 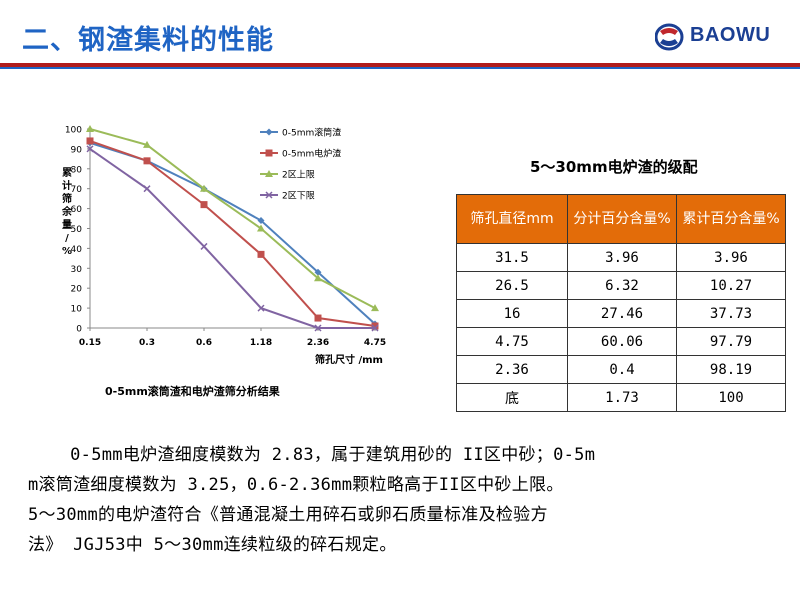 What do you see at coordinates (298, 175) in the screenshot?
I see `legend-label: 2区上限` at bounding box center [298, 175].